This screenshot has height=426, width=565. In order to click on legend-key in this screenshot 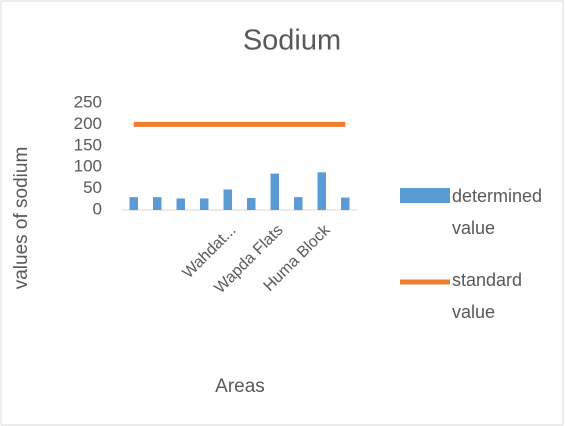, I will do `click(425, 195)`.